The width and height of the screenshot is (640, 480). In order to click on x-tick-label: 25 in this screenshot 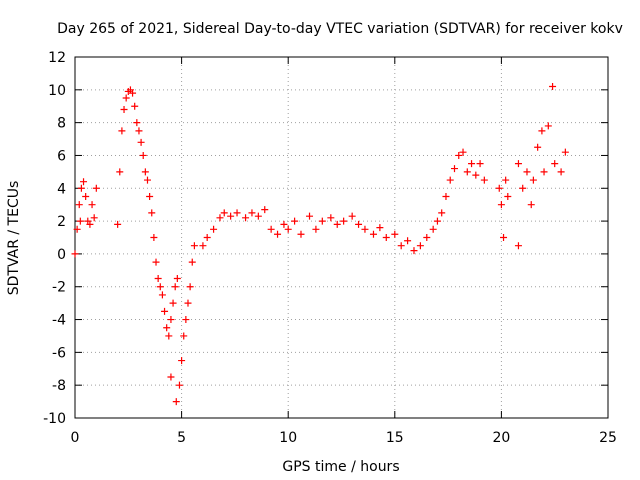, I will do `click(608, 438)`.